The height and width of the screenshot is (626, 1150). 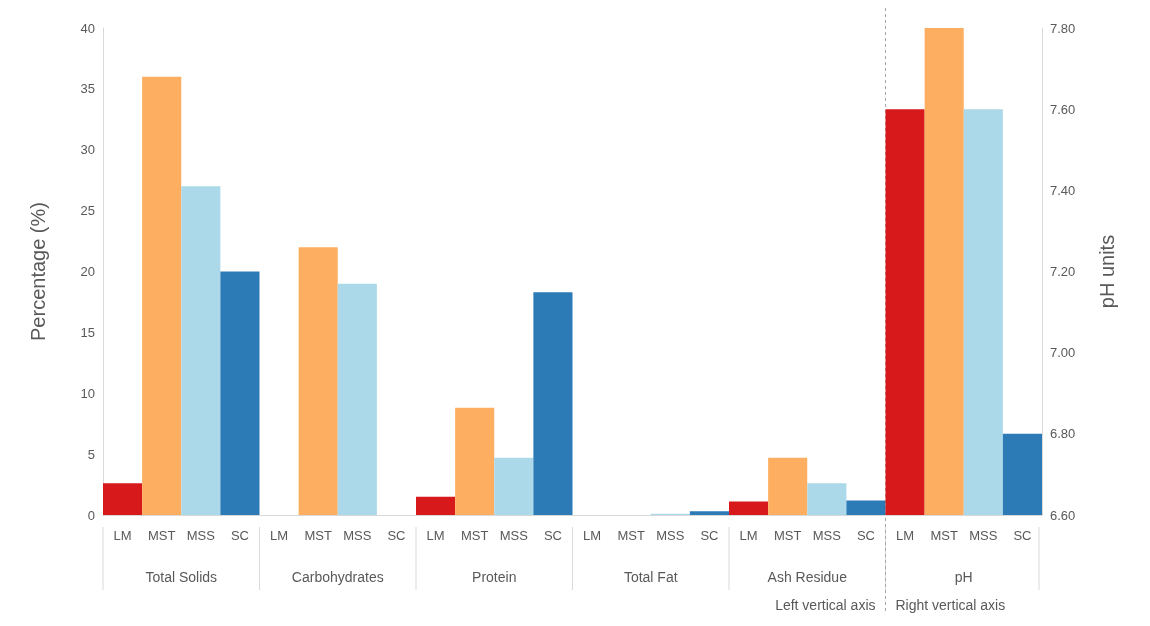 I want to click on y2-tick-label: 7.40, so click(x=1063, y=190).